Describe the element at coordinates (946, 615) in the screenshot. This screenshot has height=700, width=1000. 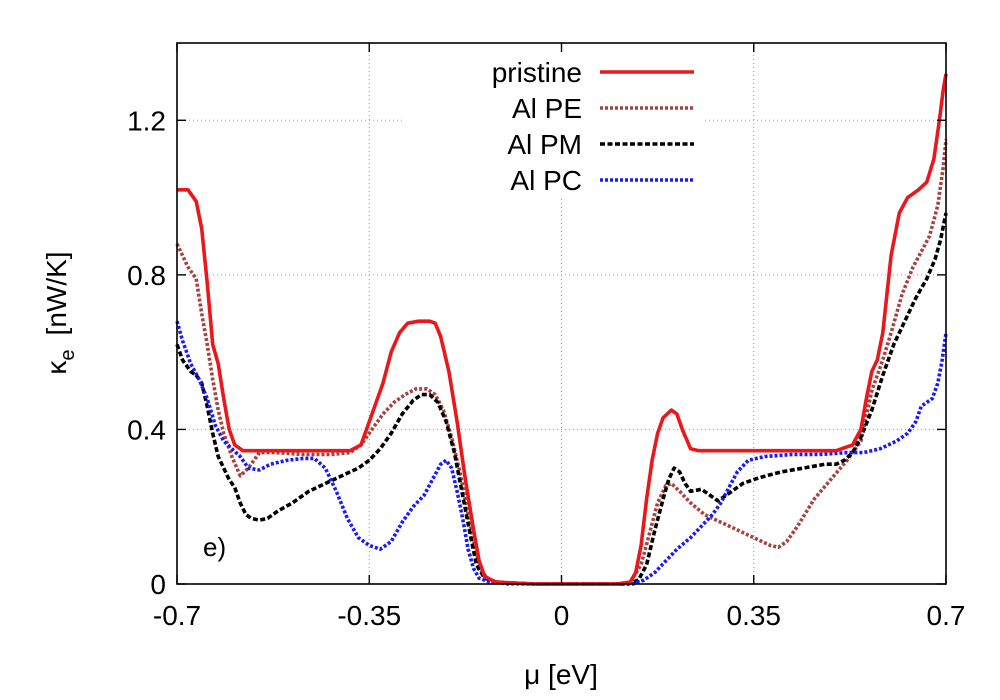
I see `x-tick-label-4: 0.7` at that location.